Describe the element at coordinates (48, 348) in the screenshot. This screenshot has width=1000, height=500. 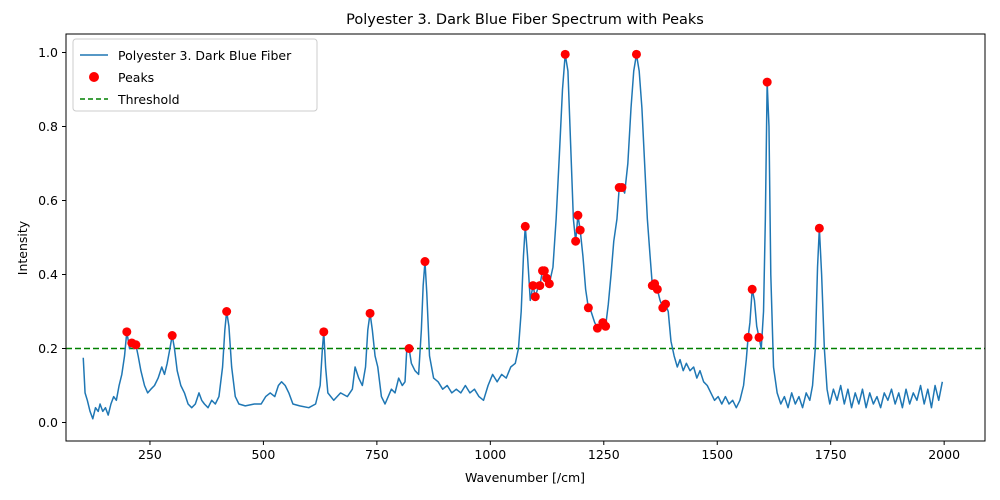
I see `y-tick-label: 0.2` at that location.